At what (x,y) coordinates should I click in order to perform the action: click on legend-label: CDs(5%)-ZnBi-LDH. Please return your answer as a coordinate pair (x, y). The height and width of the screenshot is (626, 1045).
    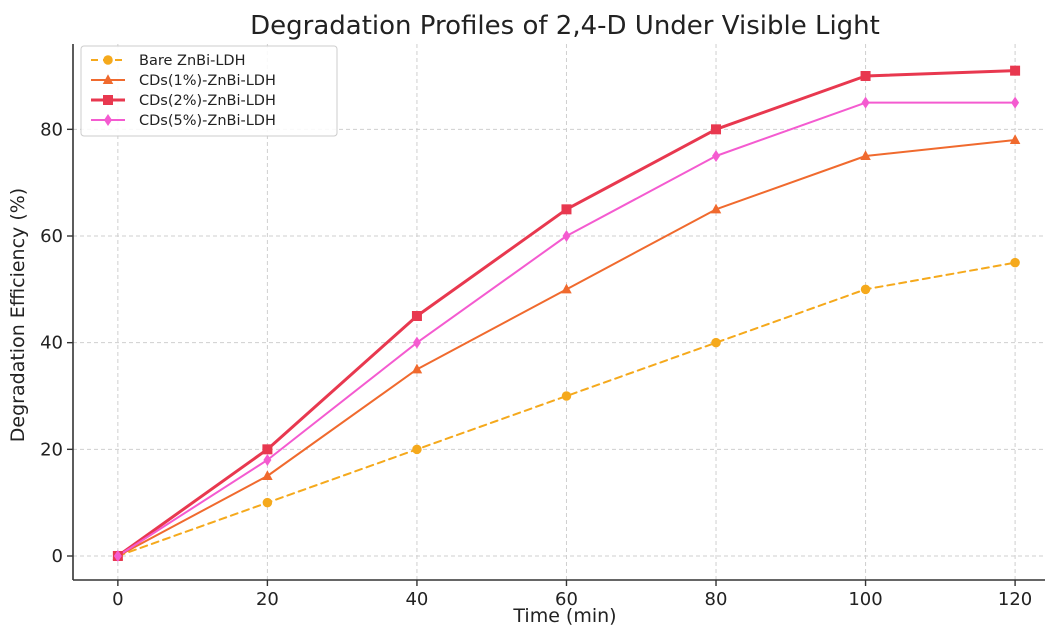
    Looking at the image, I should click on (207, 121).